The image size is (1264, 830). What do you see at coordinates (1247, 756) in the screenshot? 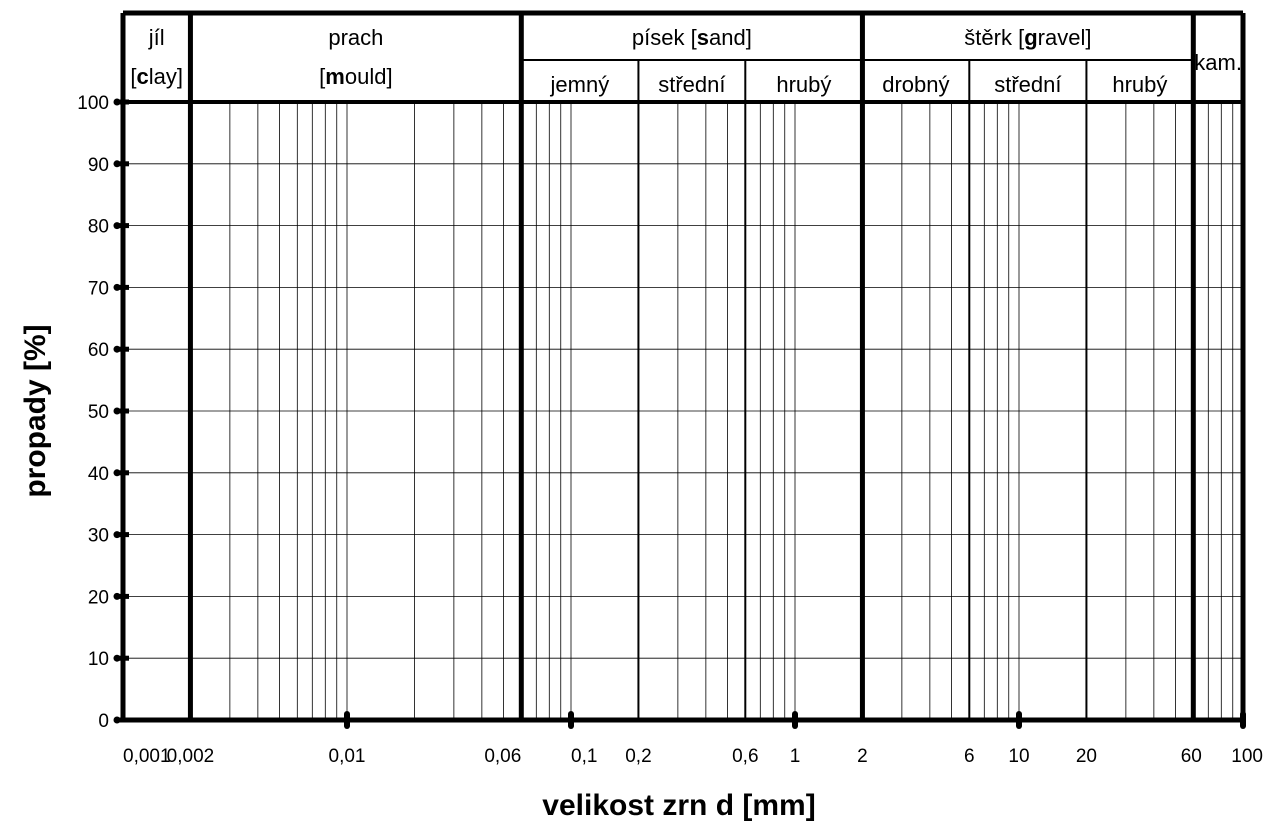
I see `x-tick-label: 100` at bounding box center [1247, 756].